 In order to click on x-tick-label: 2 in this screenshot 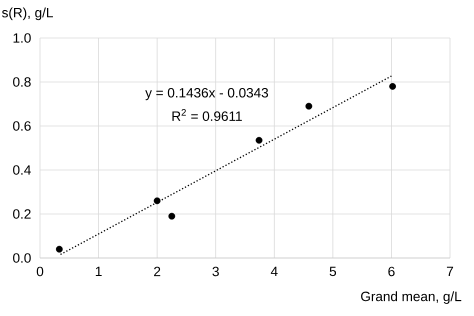, I will do `click(157, 271)`.